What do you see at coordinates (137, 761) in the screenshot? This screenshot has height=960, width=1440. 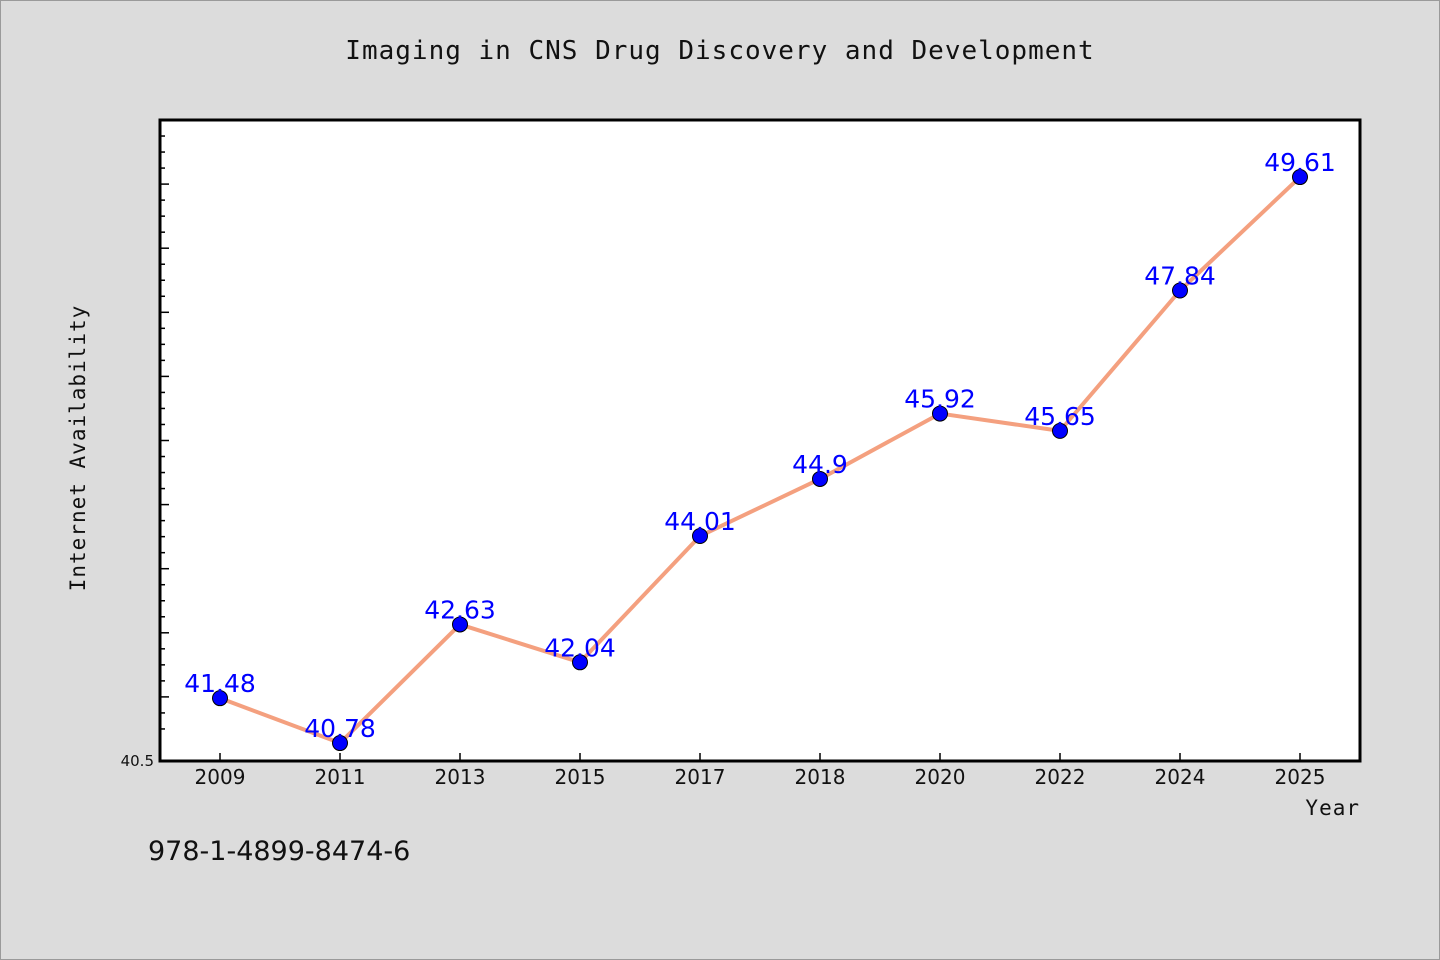 I see `y-tick-label: 40.5` at bounding box center [137, 761].